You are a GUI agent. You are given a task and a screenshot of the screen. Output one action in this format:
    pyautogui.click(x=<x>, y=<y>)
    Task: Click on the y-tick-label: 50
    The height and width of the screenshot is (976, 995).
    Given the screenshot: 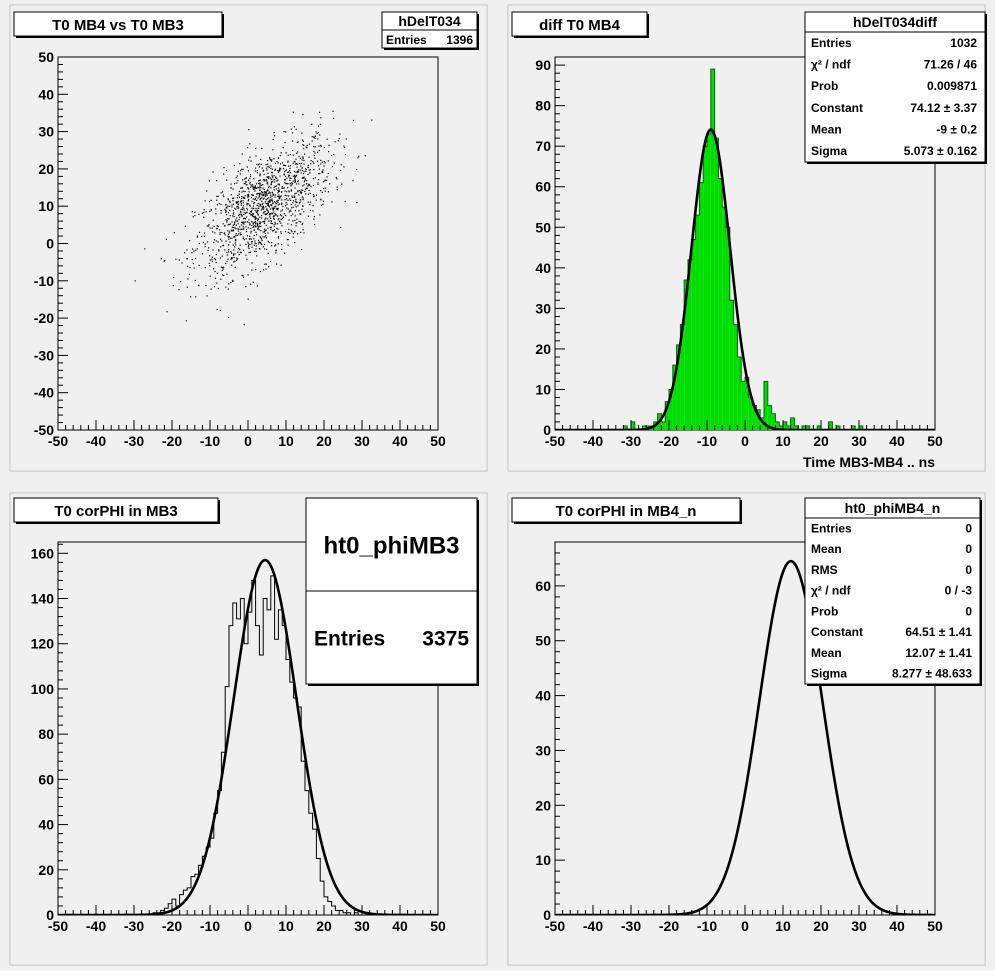 What is the action you would take?
    pyautogui.click(x=543, y=227)
    